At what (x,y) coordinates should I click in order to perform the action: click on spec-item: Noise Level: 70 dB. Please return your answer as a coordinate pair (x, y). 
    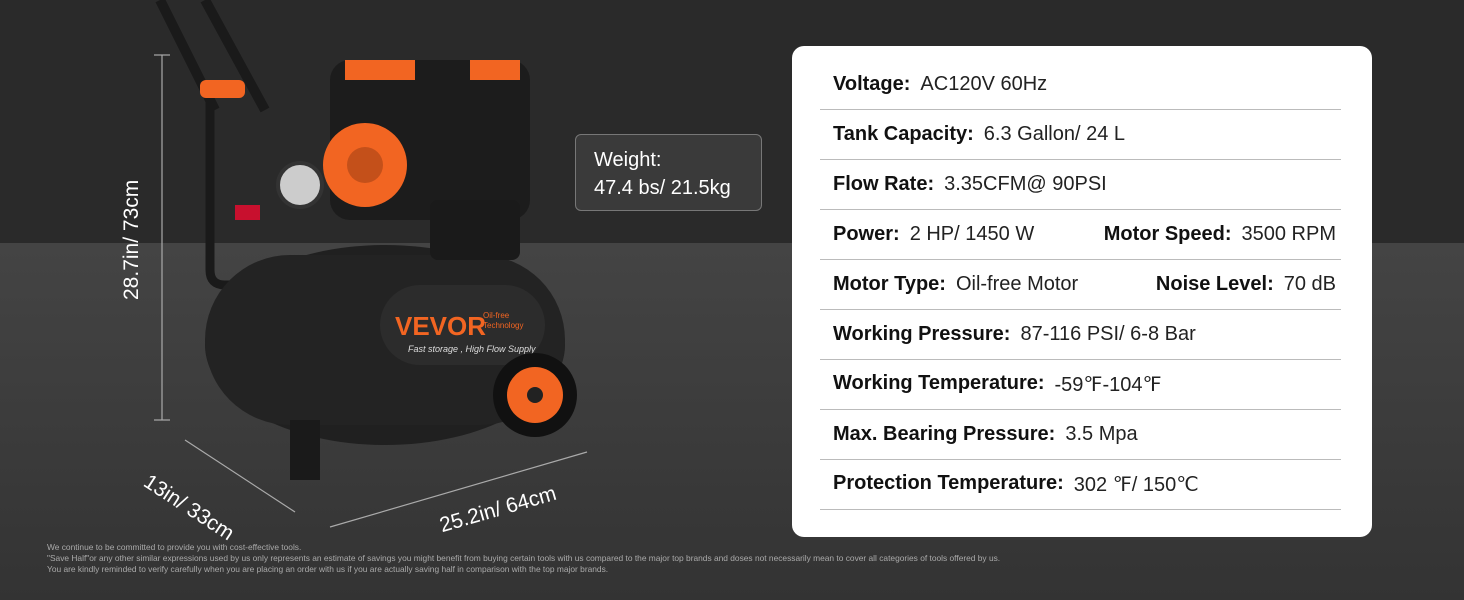
    Looking at the image, I should click on (1246, 284).